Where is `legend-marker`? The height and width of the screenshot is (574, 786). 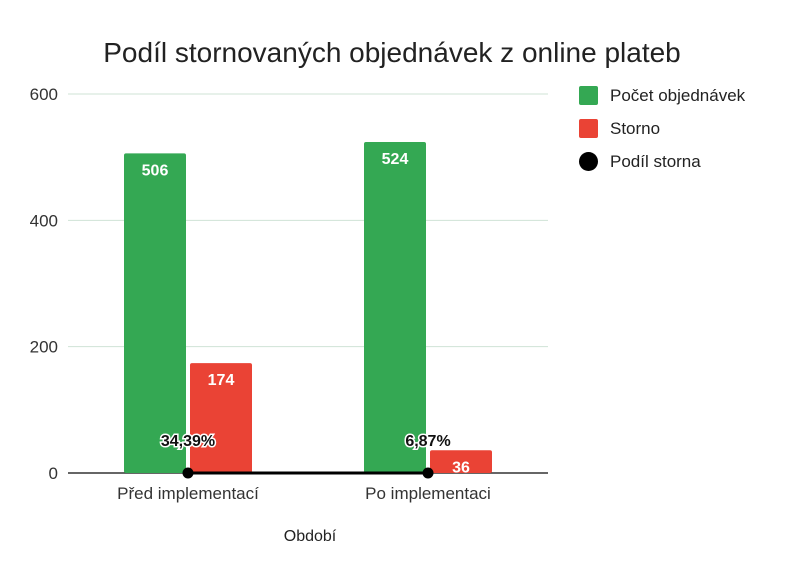
legend-marker is located at coordinates (588, 161).